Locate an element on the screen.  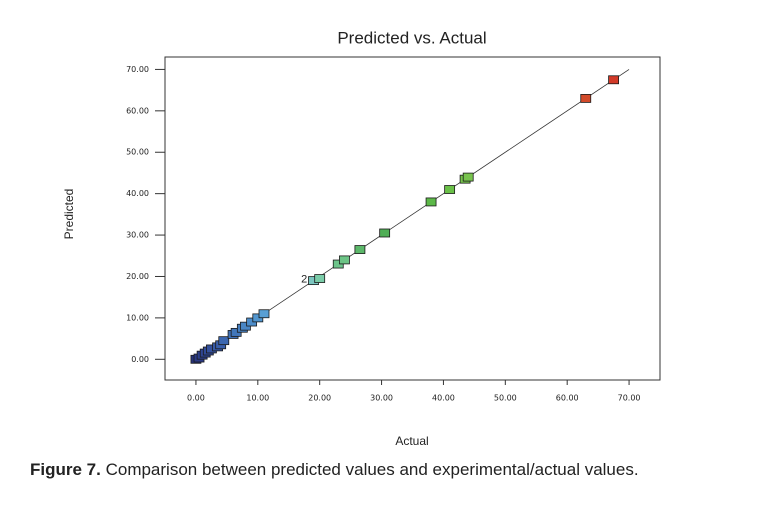
x-tick-label: 60.00 is located at coordinates (567, 398).